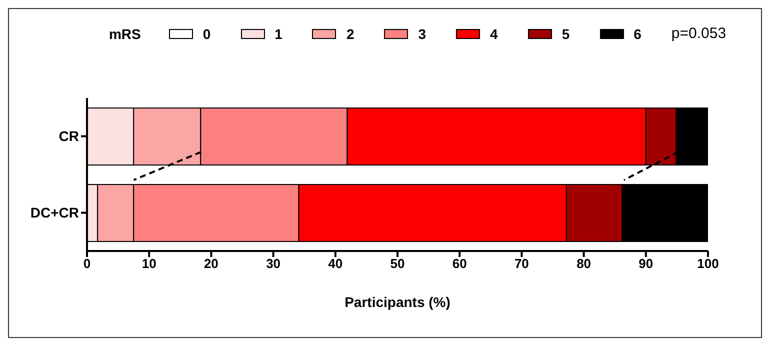 The height and width of the screenshot is (346, 770). What do you see at coordinates (87, 264) in the screenshot?
I see `x-tick-label: 0` at bounding box center [87, 264].